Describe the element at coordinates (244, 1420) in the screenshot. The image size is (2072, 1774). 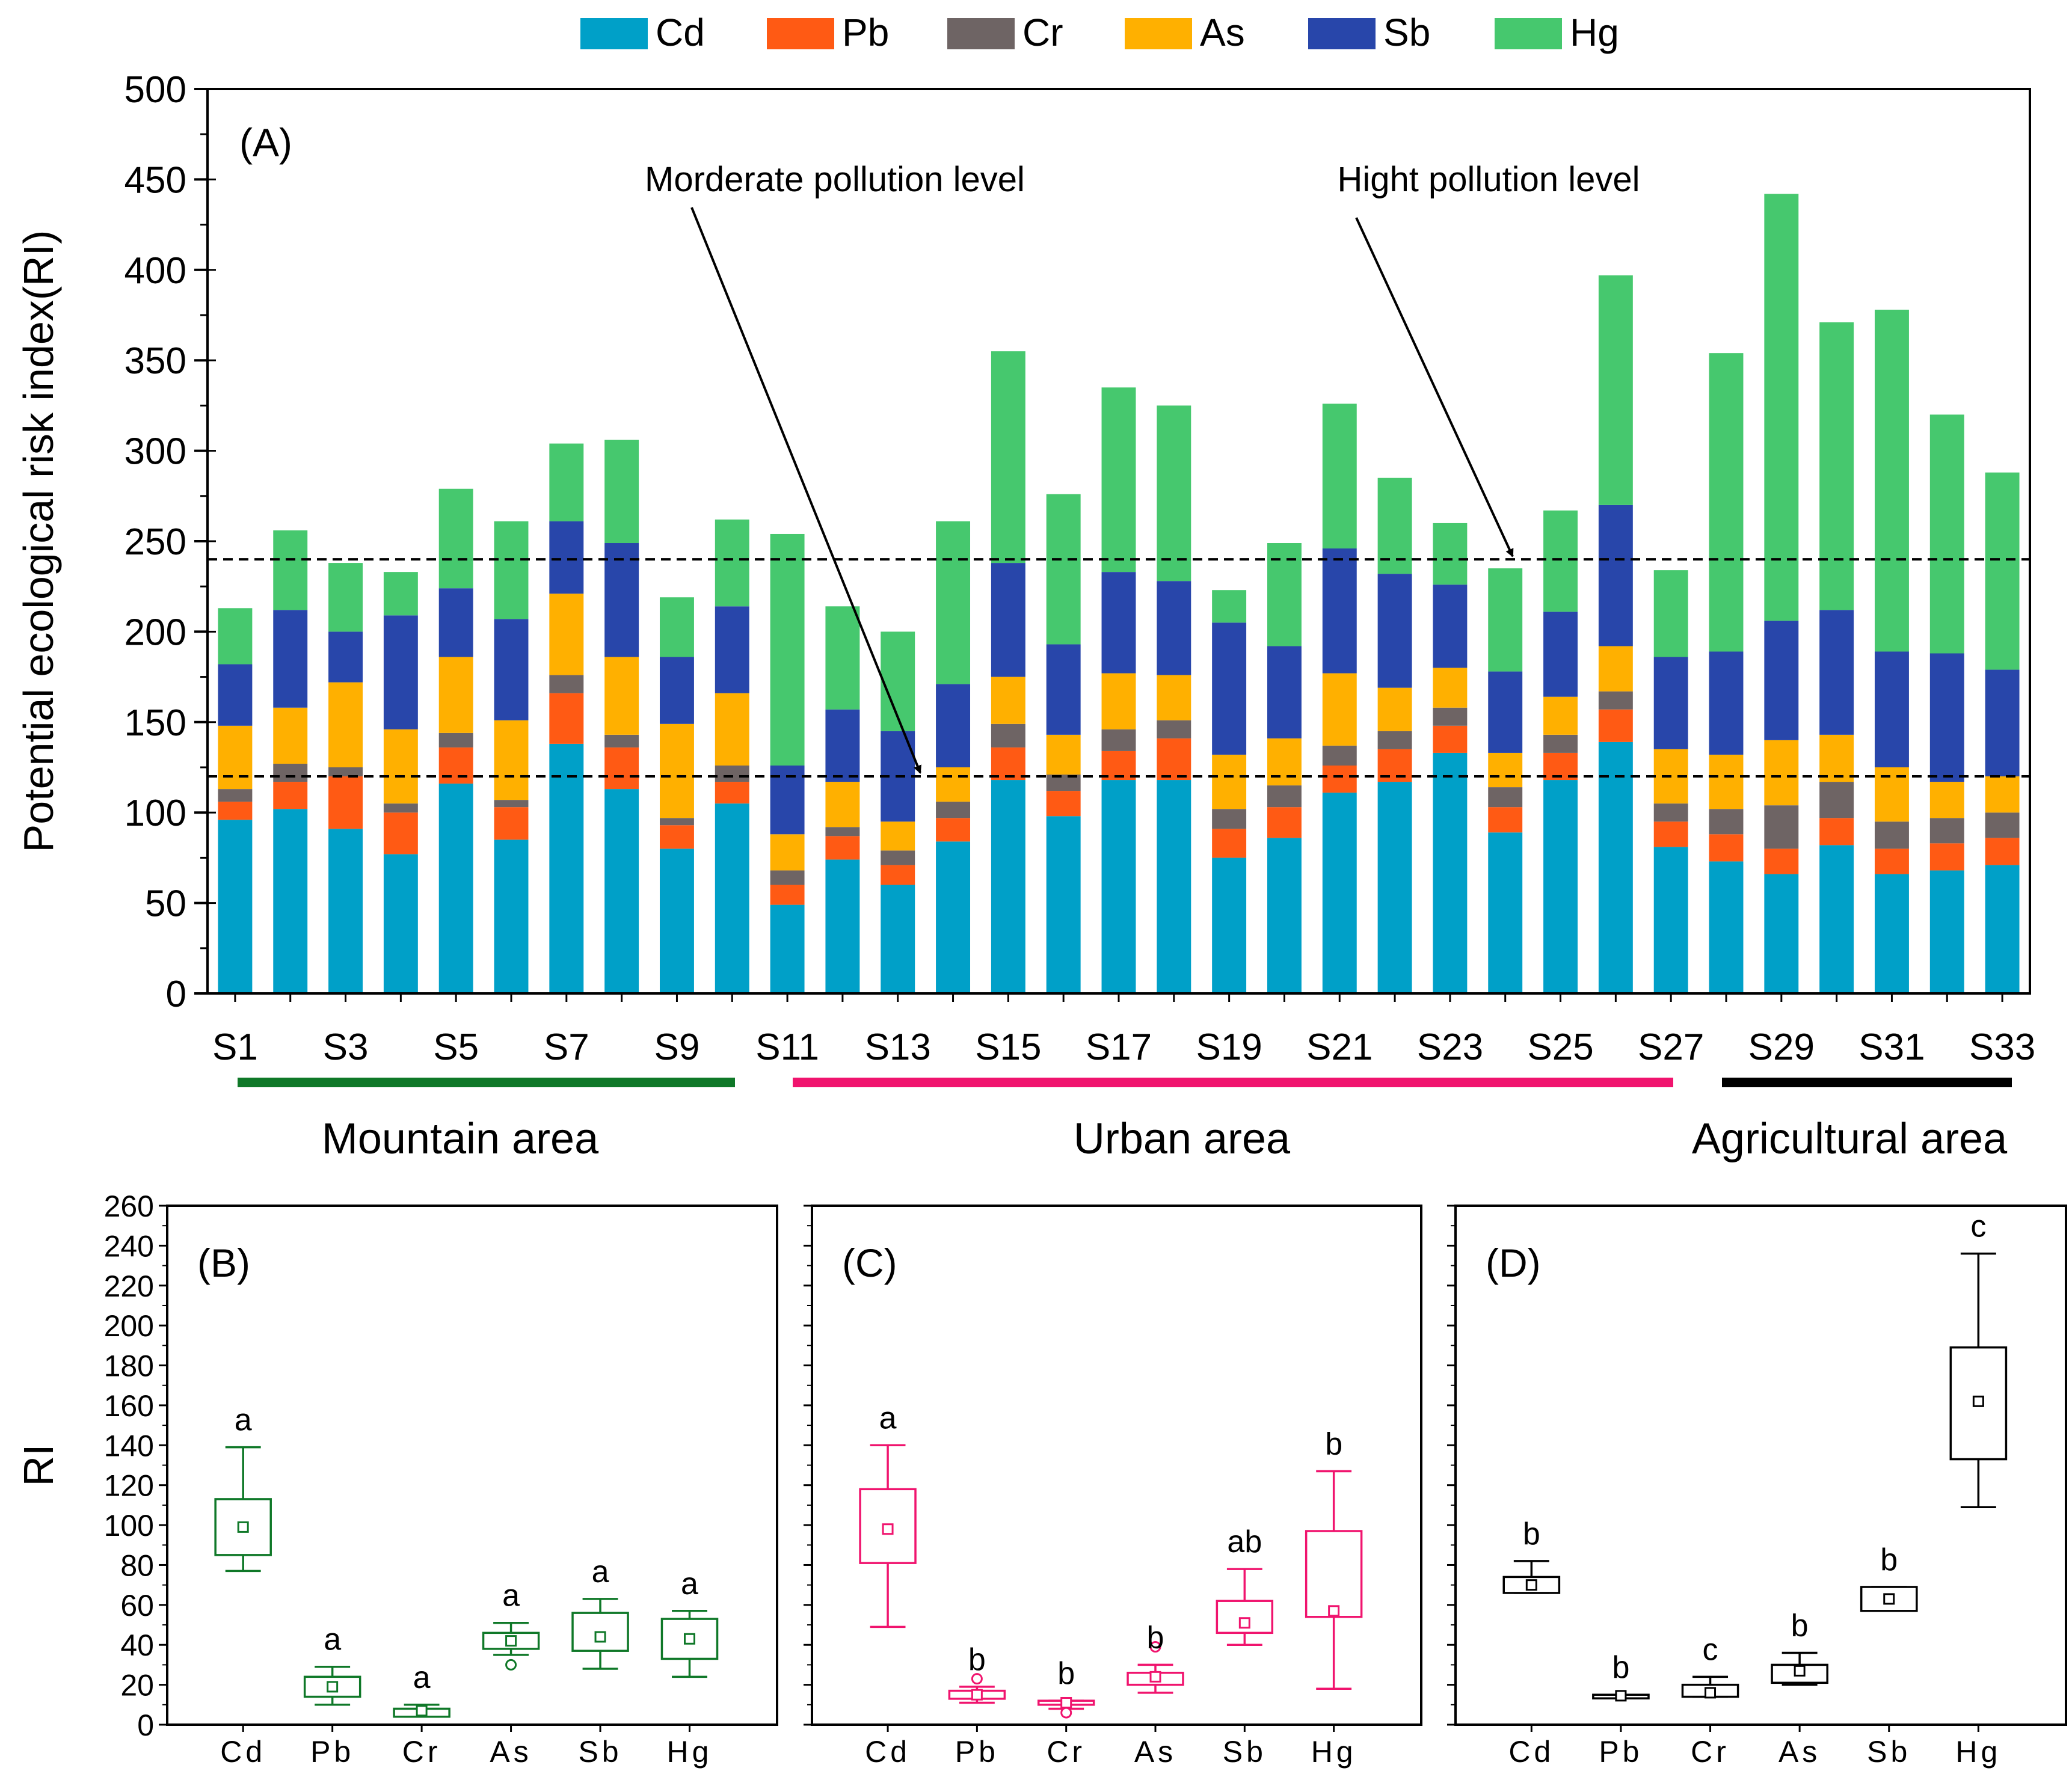
I see `significance-letter-cd: a` at that location.